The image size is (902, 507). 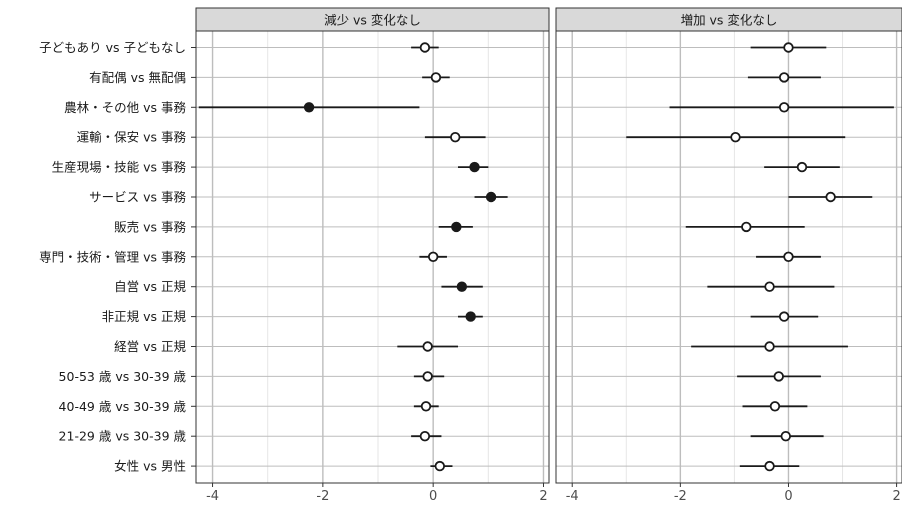 I want to click on category-label: 子どもあり vs 子どもなし, so click(x=112, y=47).